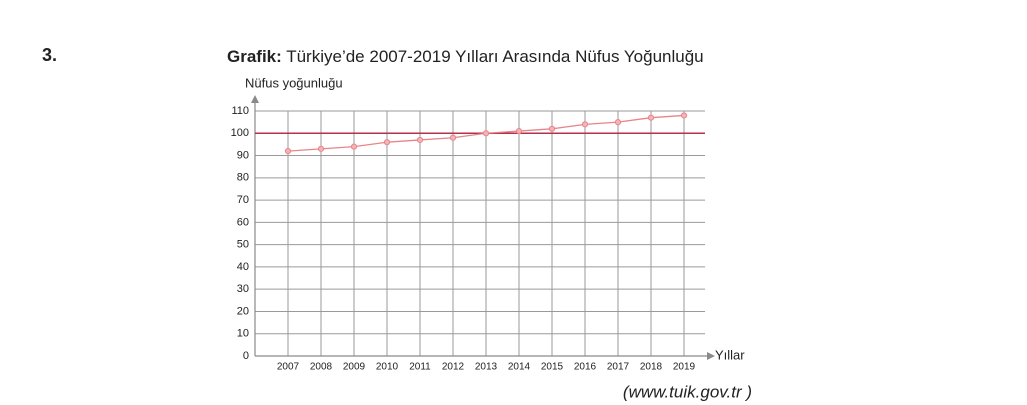  I want to click on x-tick-label: 2015, so click(552, 367).